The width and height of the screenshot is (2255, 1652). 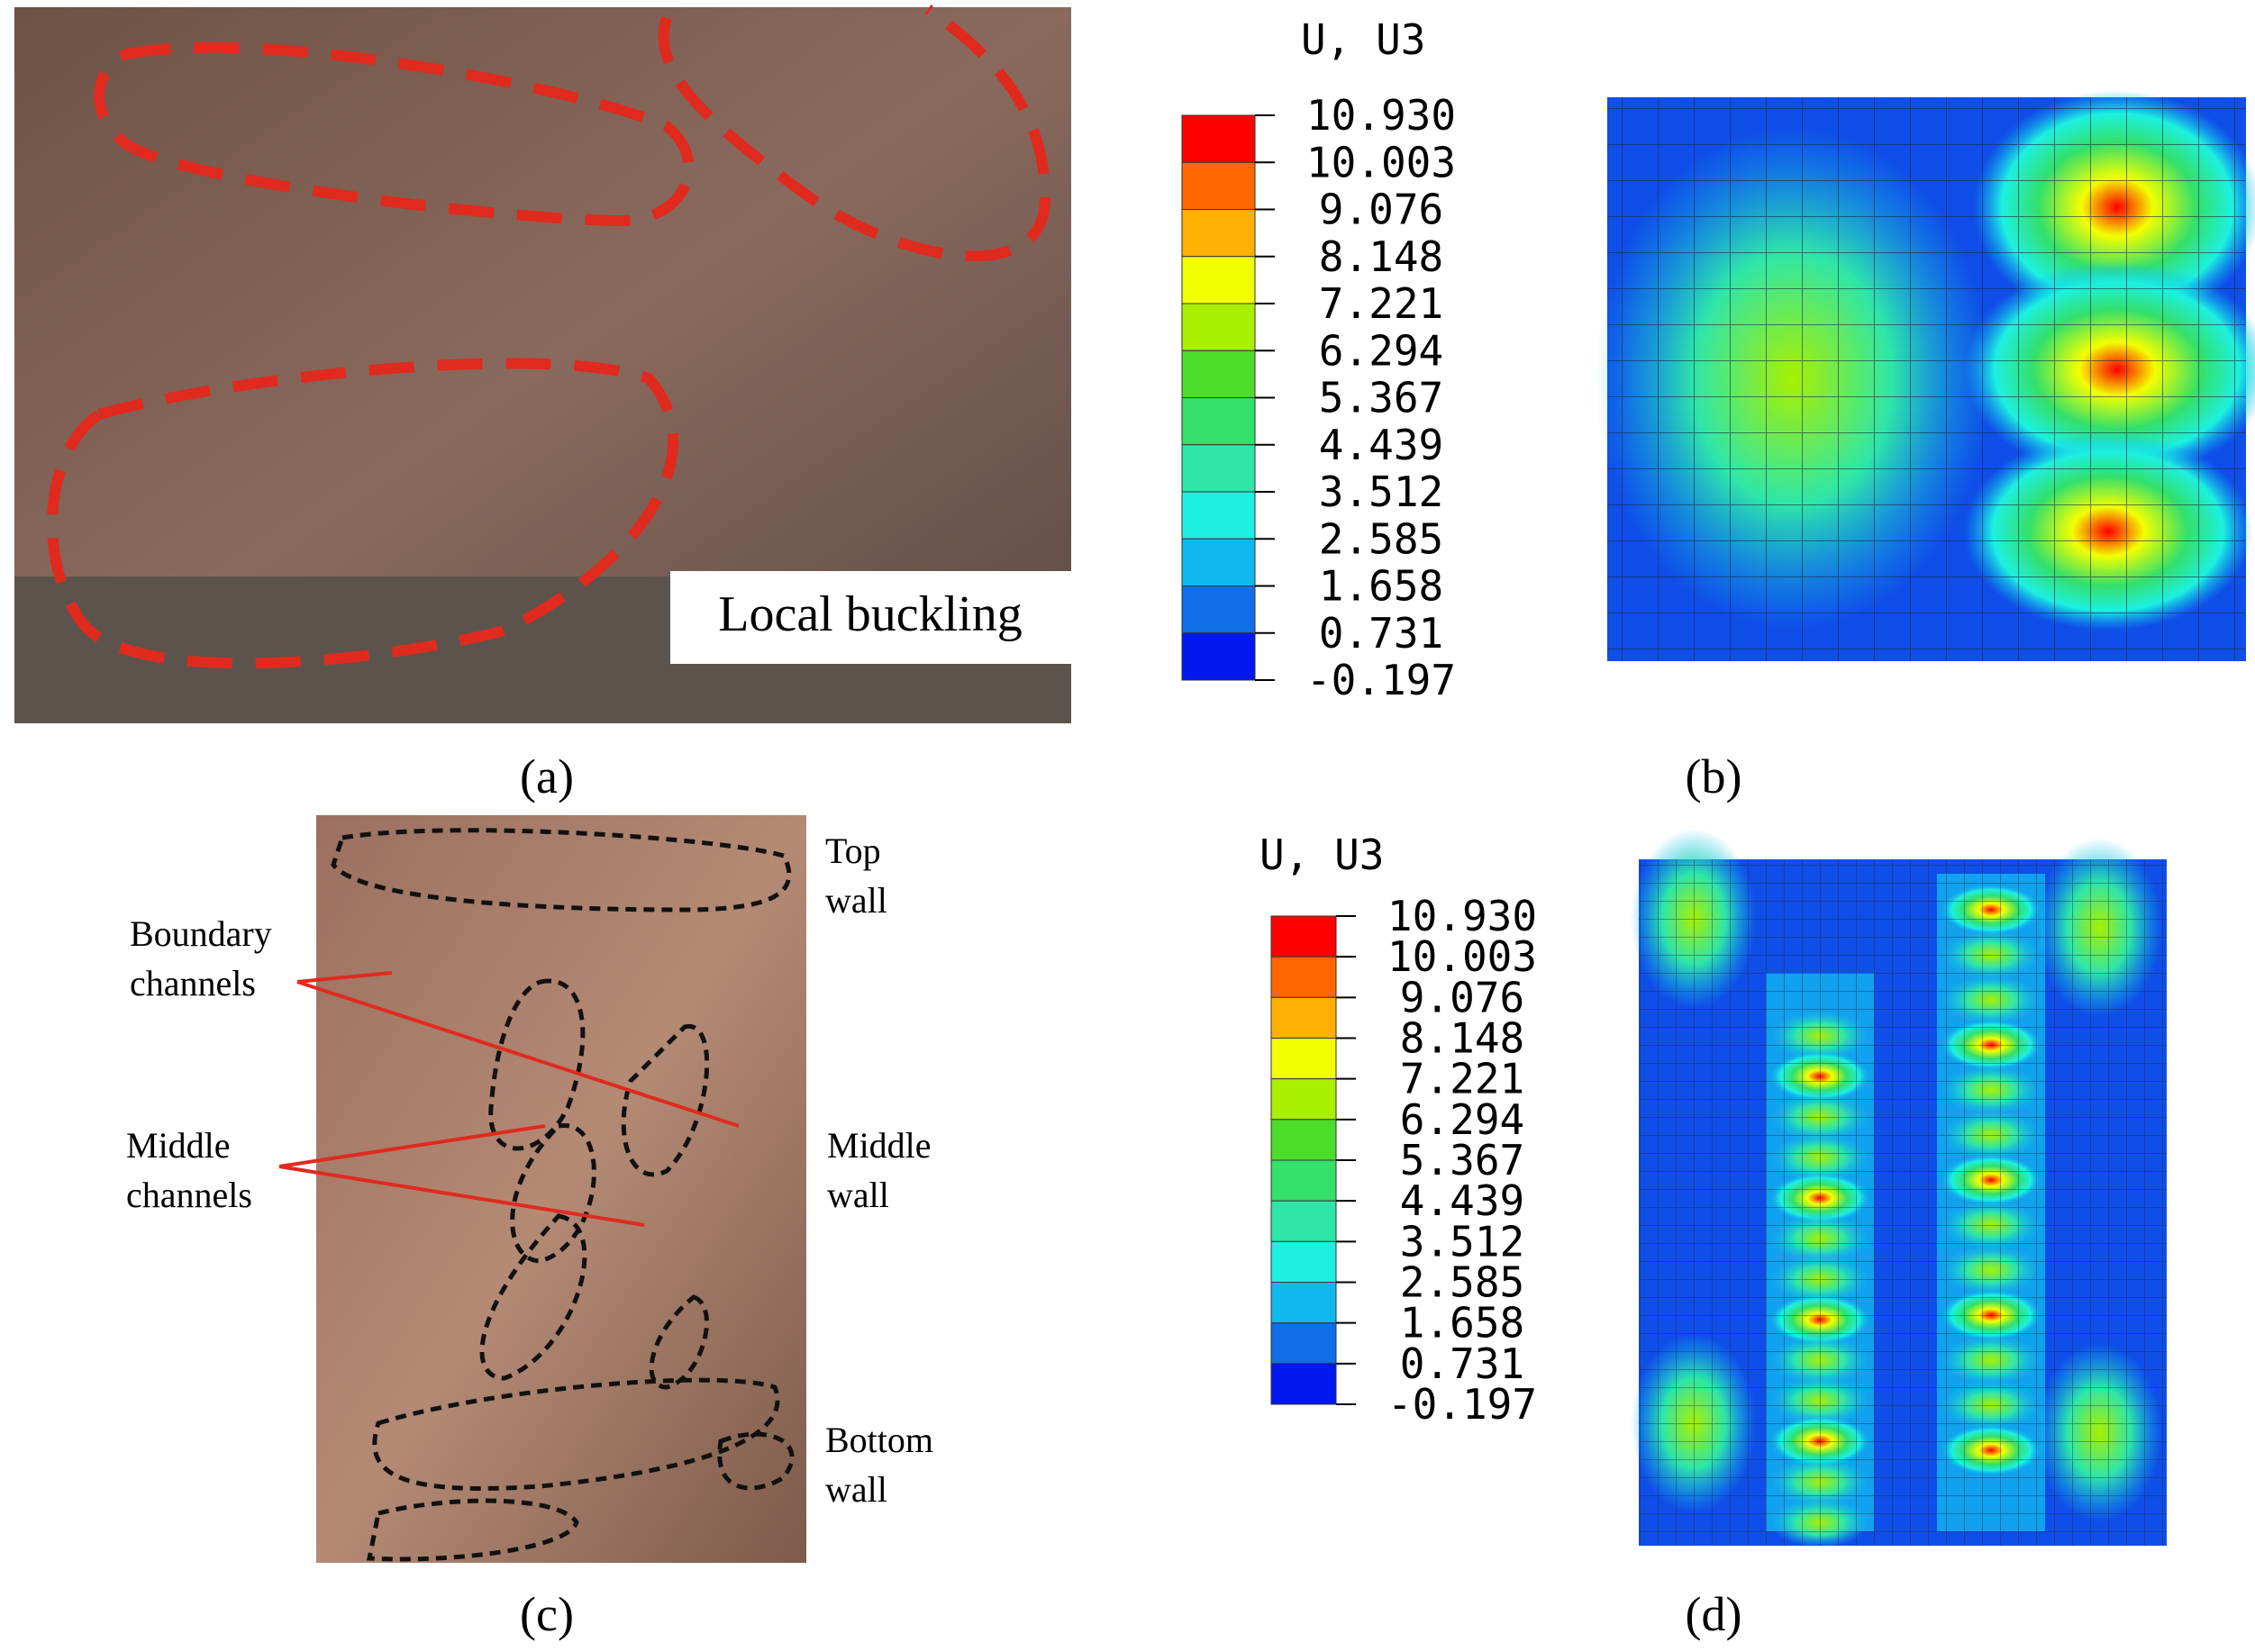 I want to click on photo-c, so click(x=542, y=1189).